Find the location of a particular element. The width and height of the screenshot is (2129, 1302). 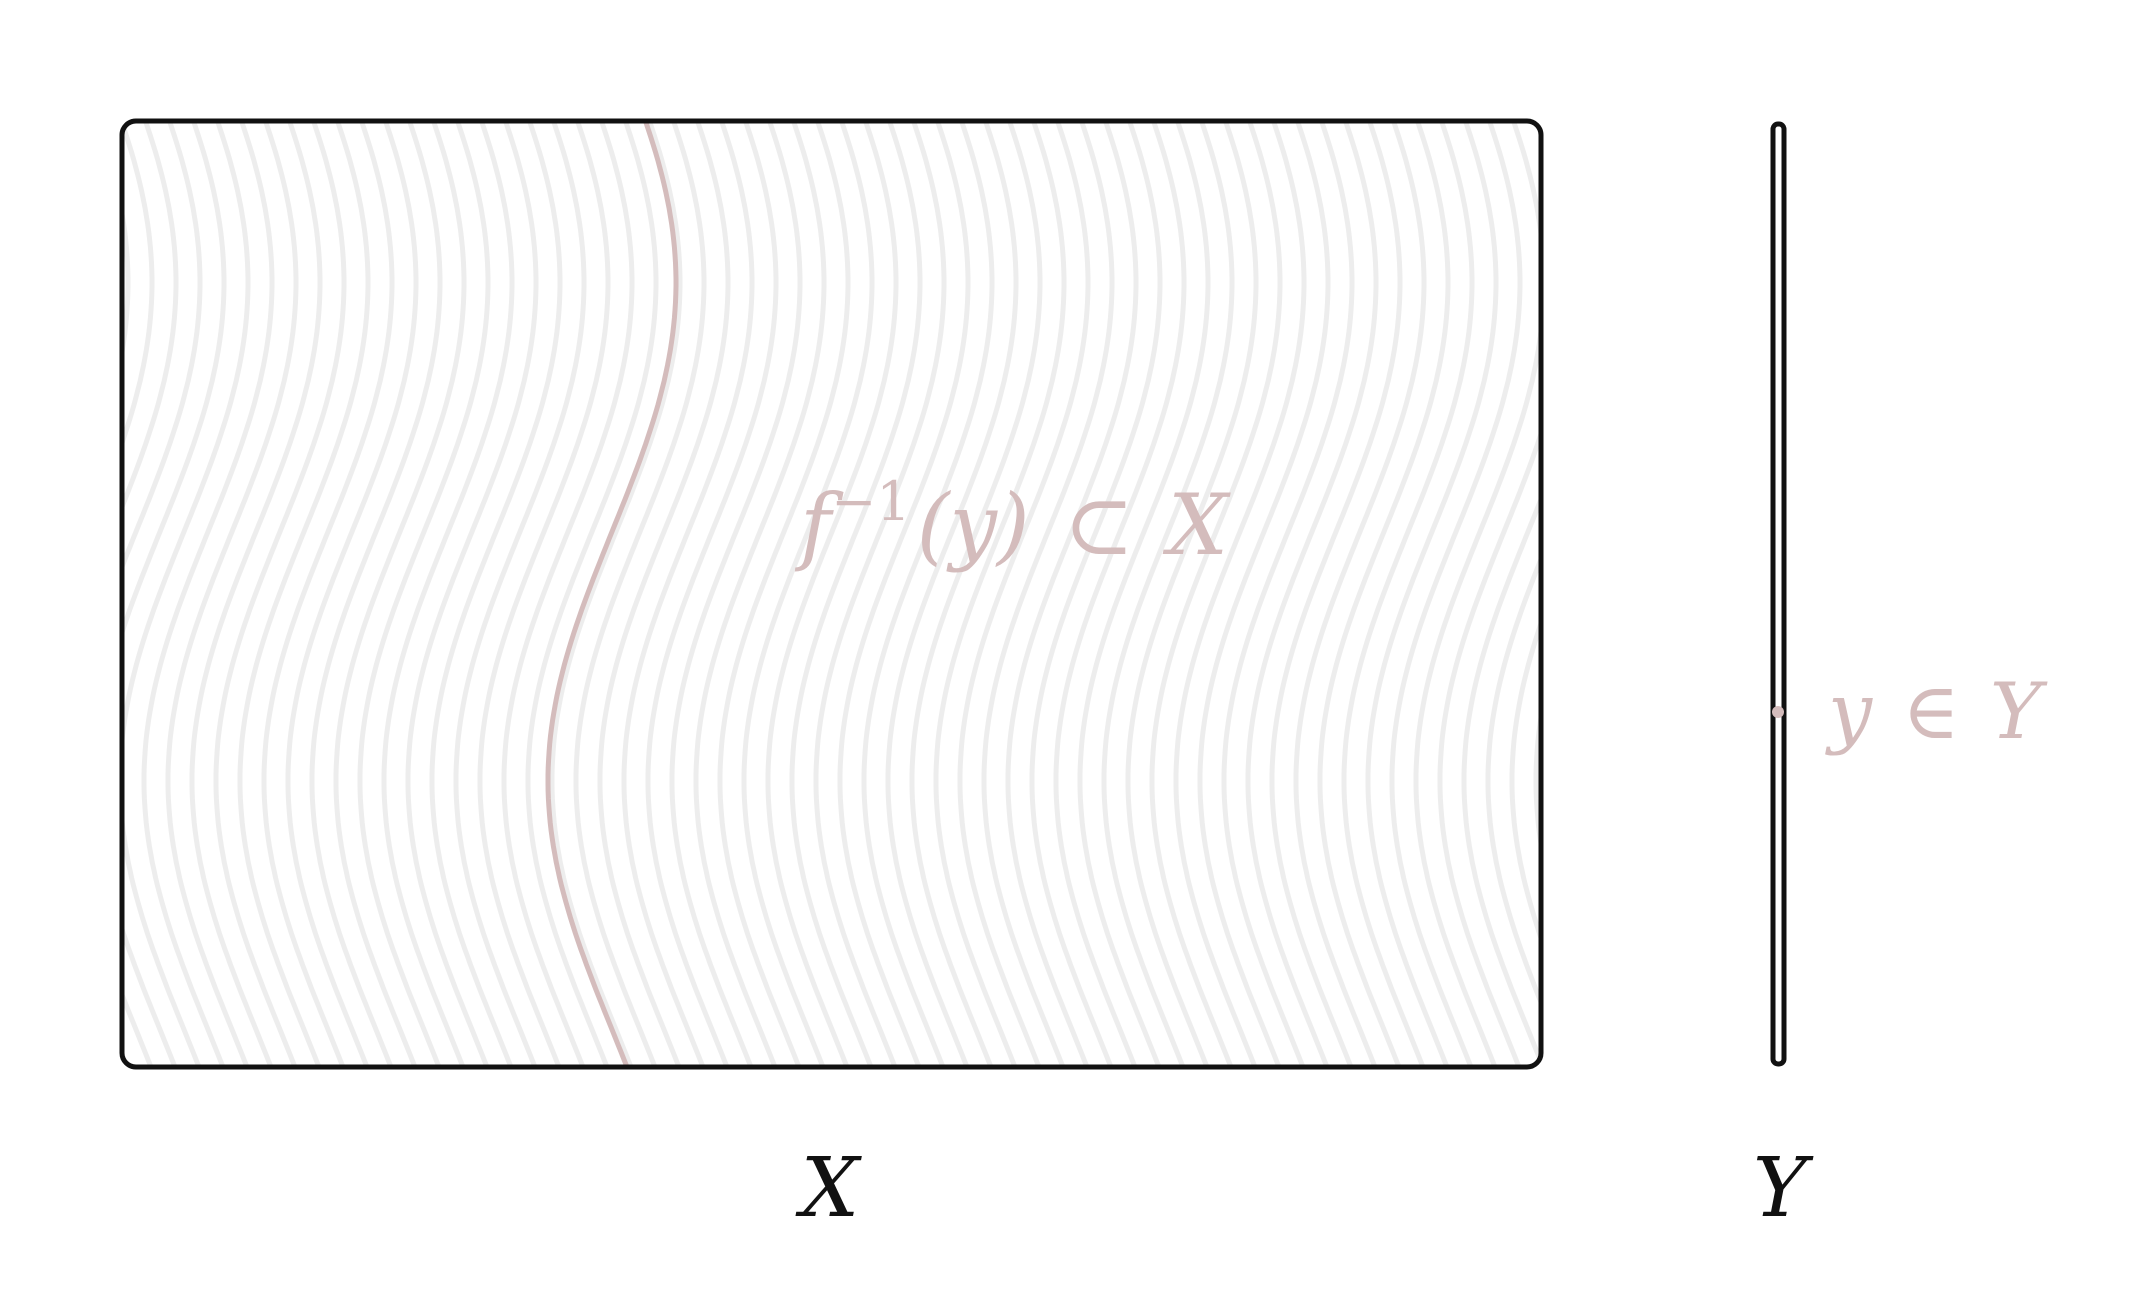

highlighted-fiber is located at coordinates (612, 594).